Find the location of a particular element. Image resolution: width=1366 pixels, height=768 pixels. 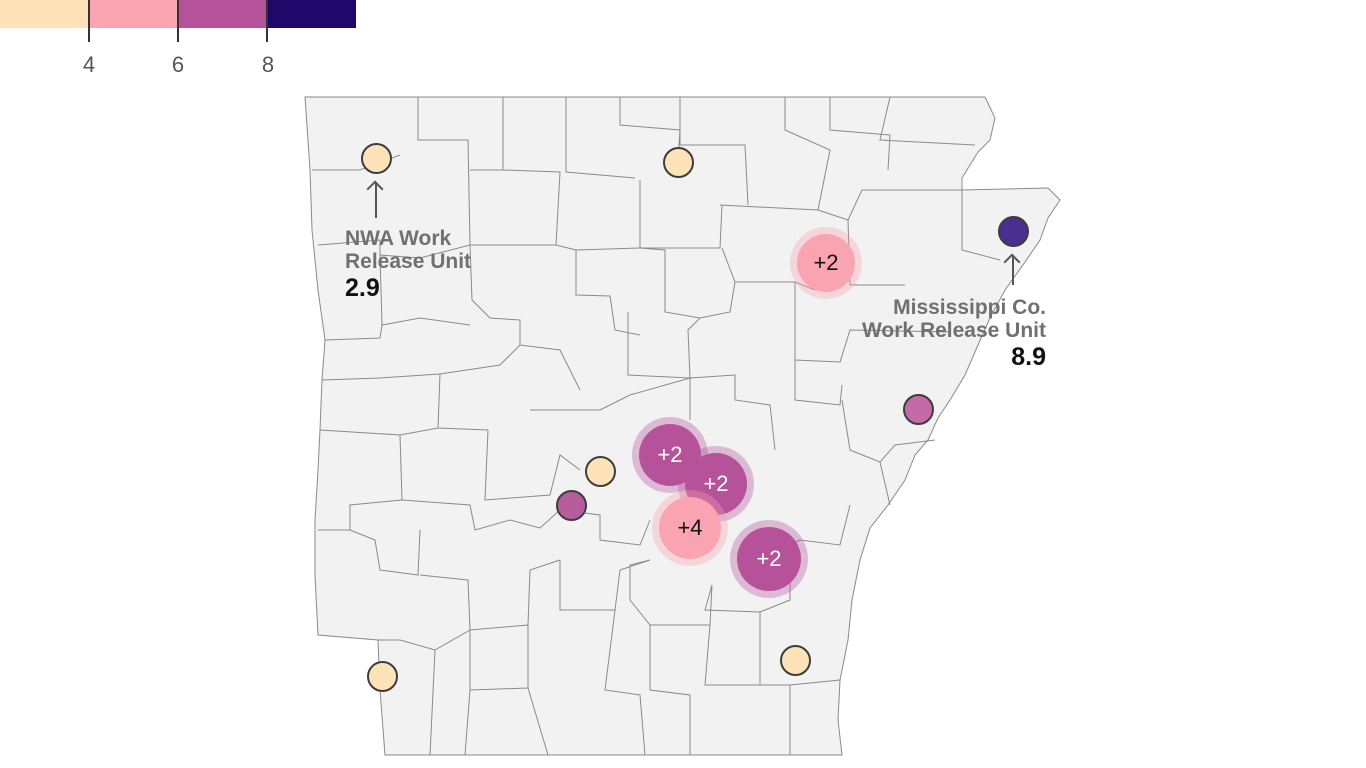

legend-label-8: 8 is located at coordinates (268, 64).